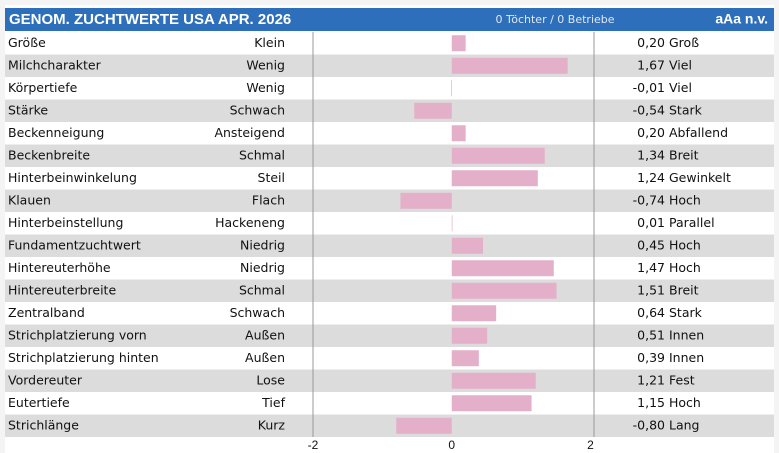 The width and height of the screenshot is (779, 453). What do you see at coordinates (250, 222) in the screenshot?
I see `left-label: Hackeneng` at bounding box center [250, 222].